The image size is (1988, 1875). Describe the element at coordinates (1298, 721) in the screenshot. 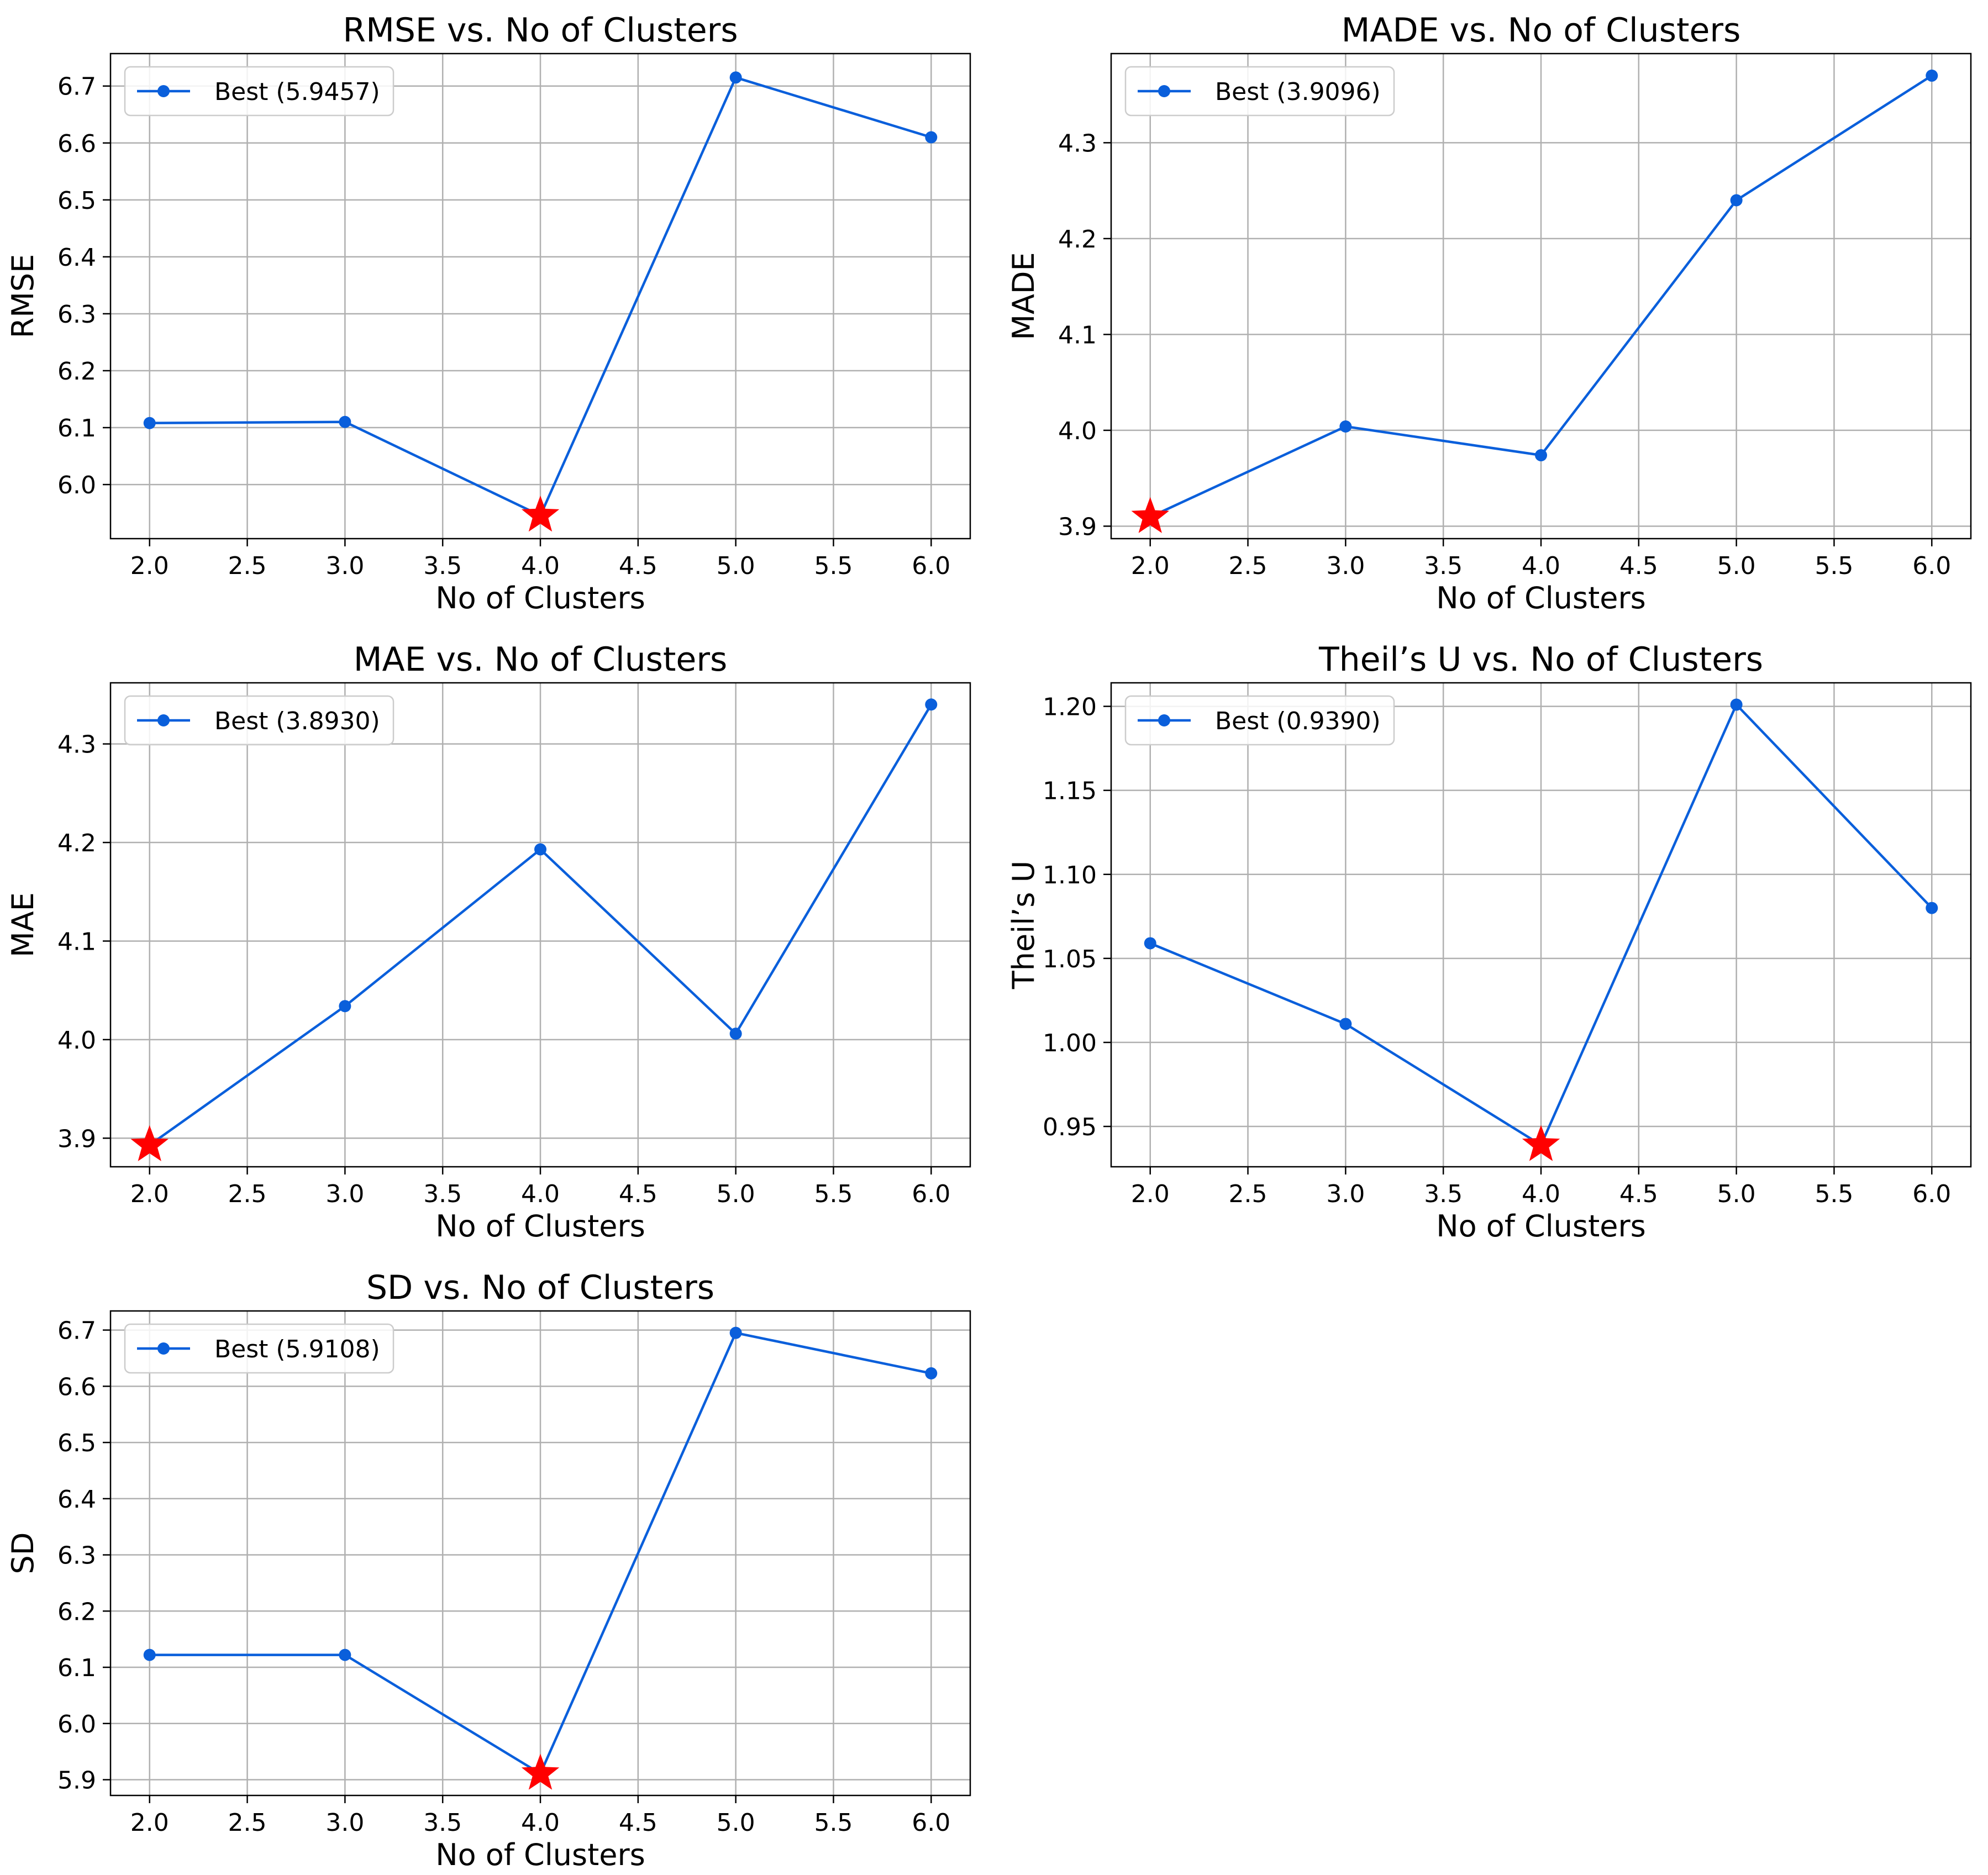

I see `legend-label: Best (0.9390)` at that location.